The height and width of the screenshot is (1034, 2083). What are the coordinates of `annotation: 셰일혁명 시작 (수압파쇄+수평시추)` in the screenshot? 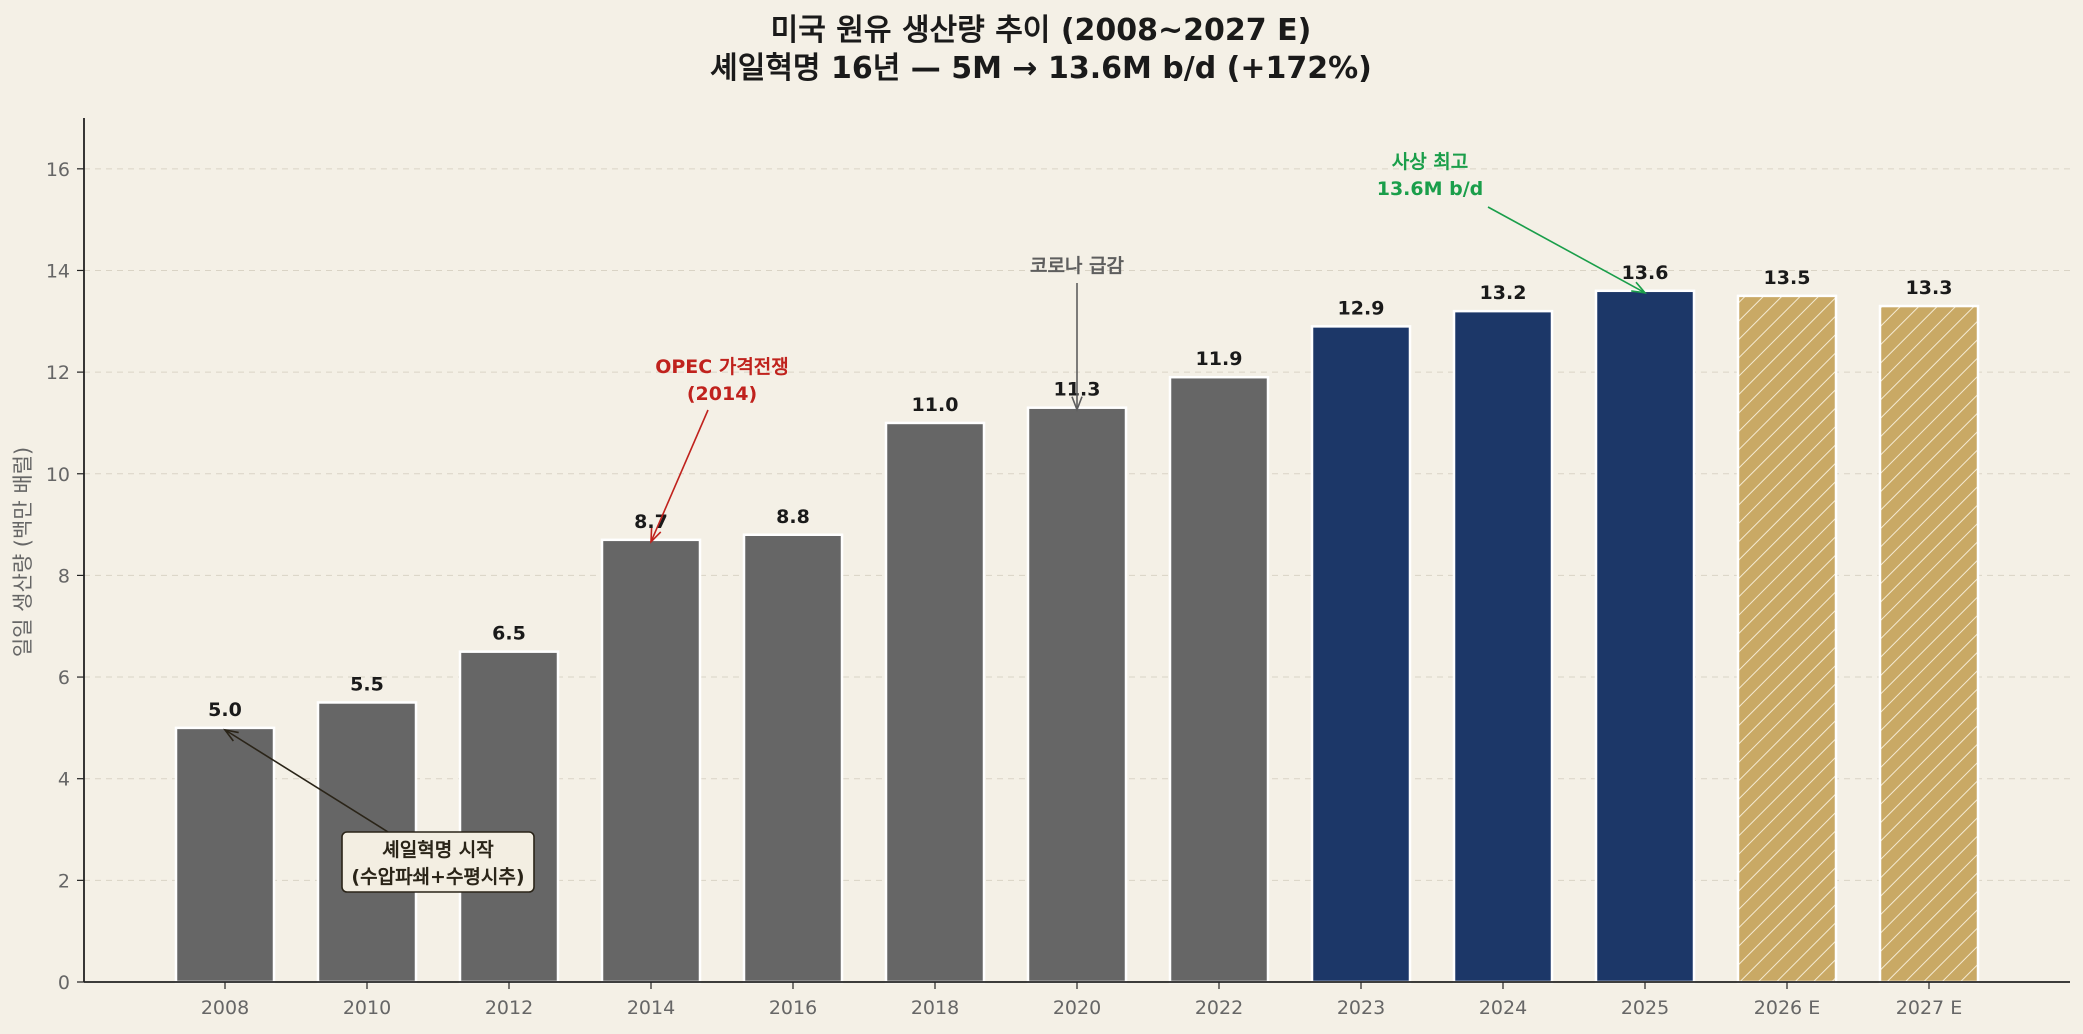 It's located at (379, 810).